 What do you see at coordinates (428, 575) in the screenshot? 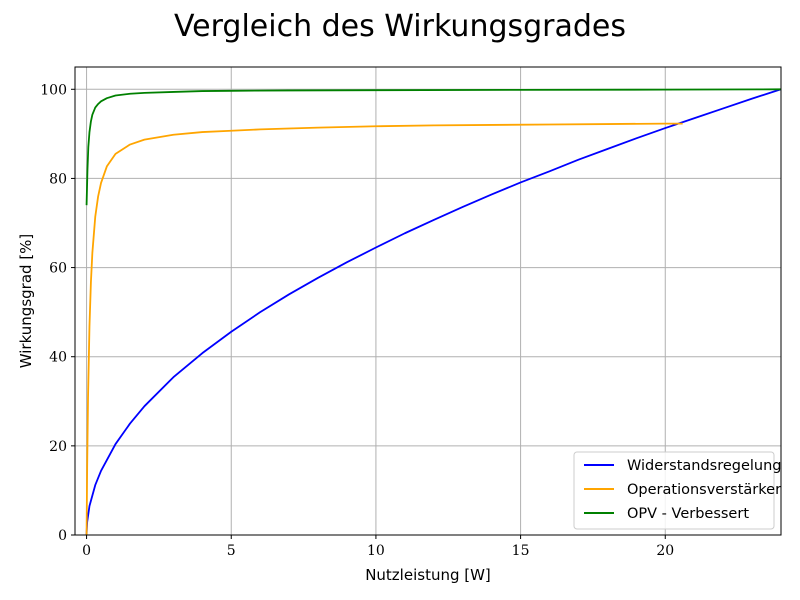
I see `x-axis-label: Nutzleistung [W]` at bounding box center [428, 575].